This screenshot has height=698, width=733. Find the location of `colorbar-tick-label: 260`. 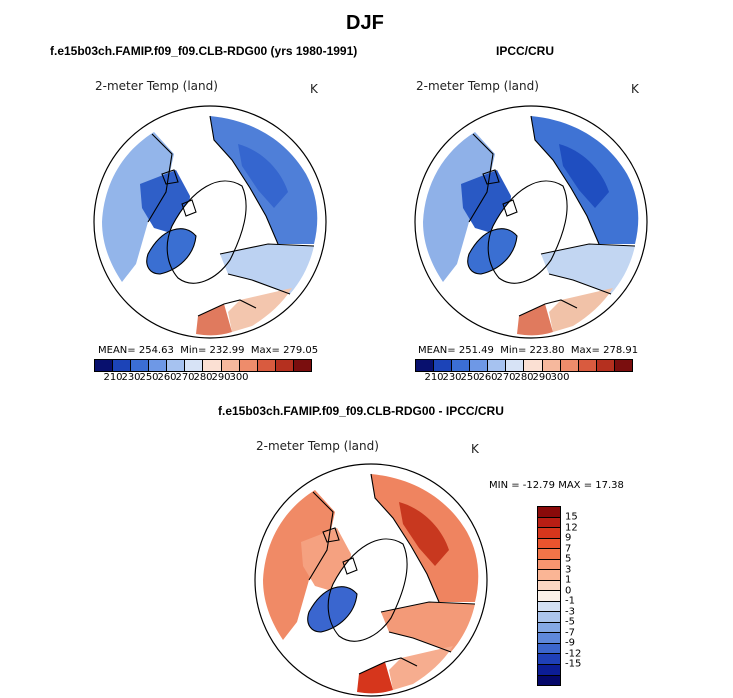

colorbar-tick-label: 260 is located at coordinates (488, 377).